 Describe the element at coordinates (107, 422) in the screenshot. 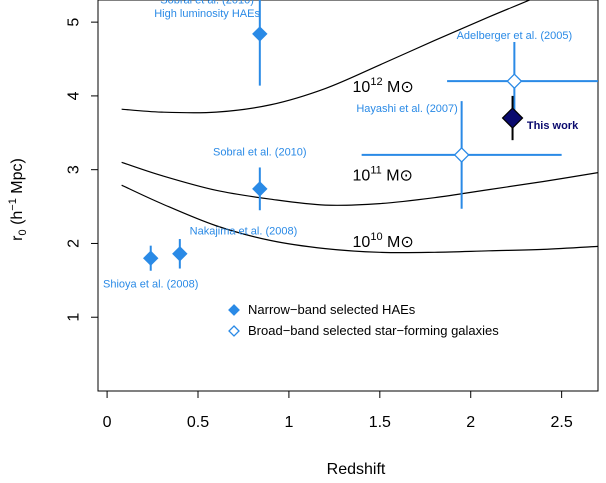

I see `x-tick-label: 0` at that location.